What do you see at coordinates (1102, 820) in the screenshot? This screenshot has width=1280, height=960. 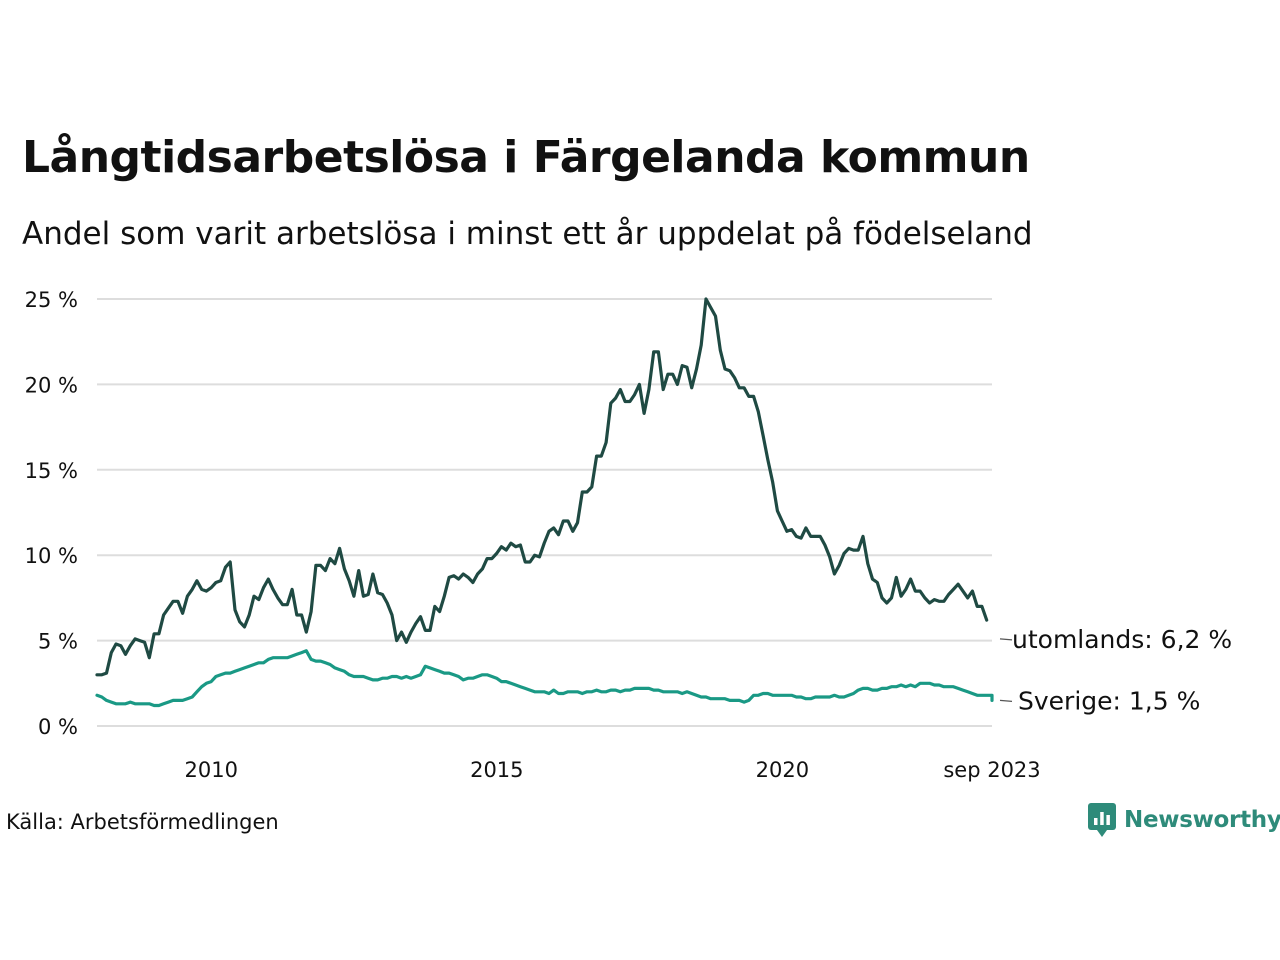 I see `newsworthy-logo-icon` at bounding box center [1102, 820].